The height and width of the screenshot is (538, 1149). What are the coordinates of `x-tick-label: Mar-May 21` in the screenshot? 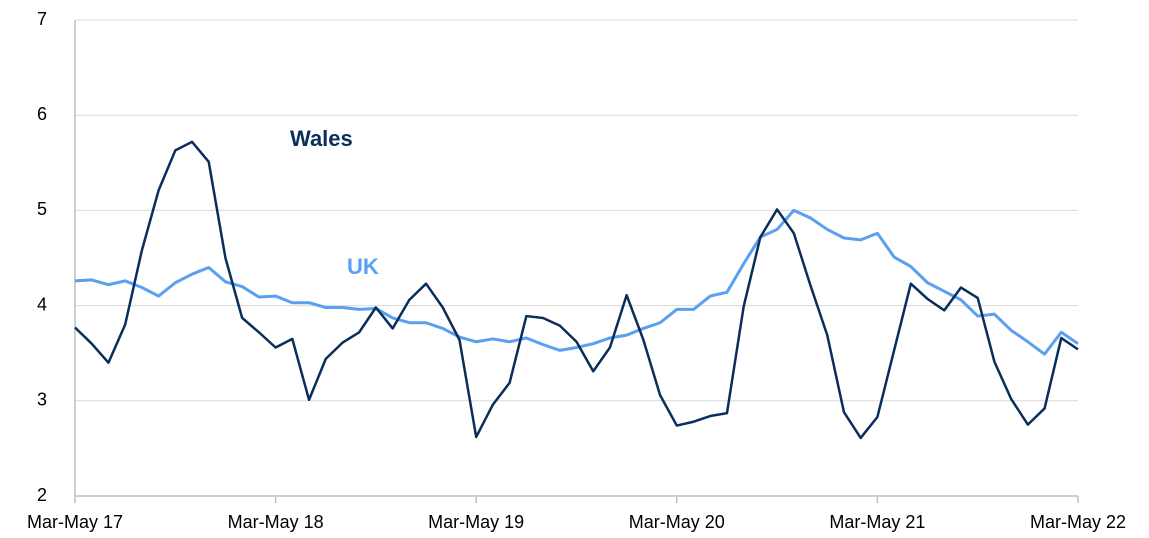 It's located at (877, 522).